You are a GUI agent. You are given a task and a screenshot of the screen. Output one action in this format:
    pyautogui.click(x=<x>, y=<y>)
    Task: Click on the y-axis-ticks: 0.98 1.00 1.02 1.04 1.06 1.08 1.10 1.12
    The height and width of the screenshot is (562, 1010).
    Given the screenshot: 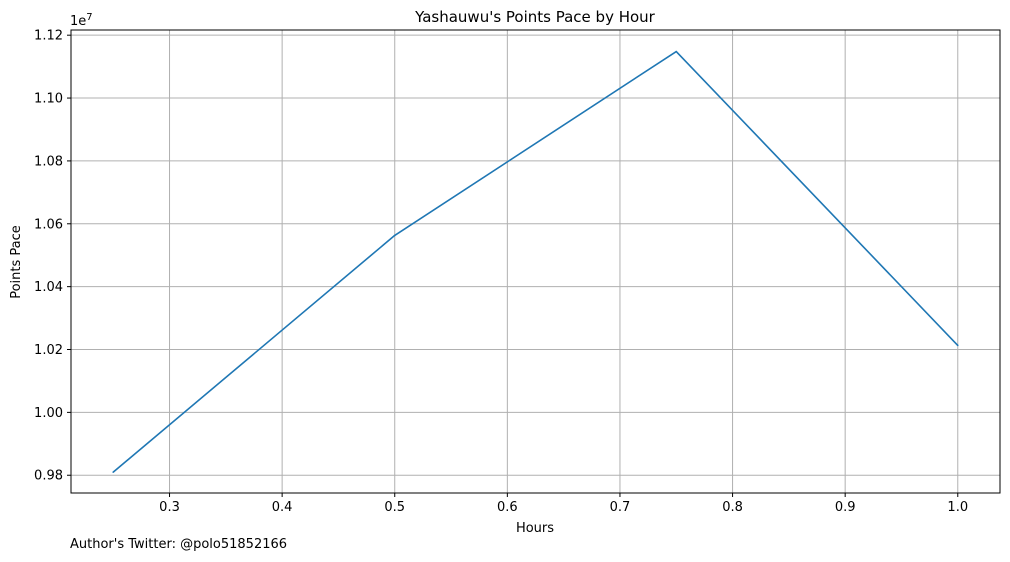 What is the action you would take?
    pyautogui.click(x=52, y=256)
    